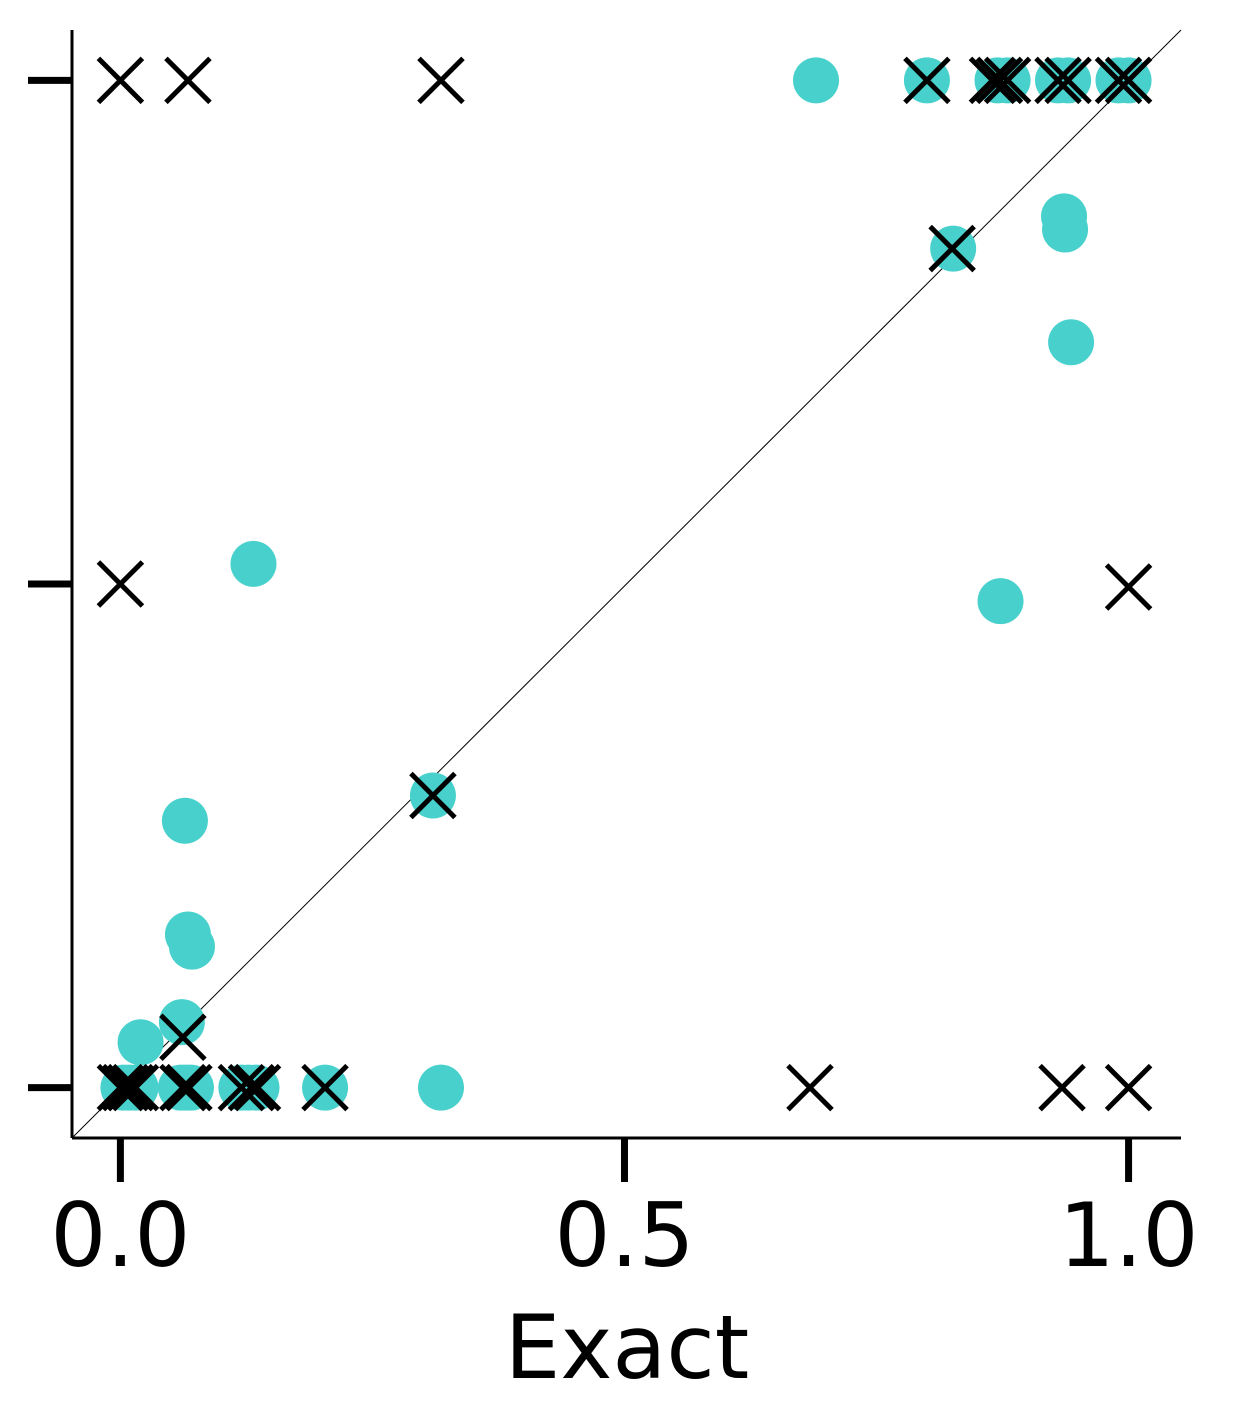 The image size is (1236, 1427). Describe the element at coordinates (627, 1347) in the screenshot. I see `x-axis-title: Exact` at that location.